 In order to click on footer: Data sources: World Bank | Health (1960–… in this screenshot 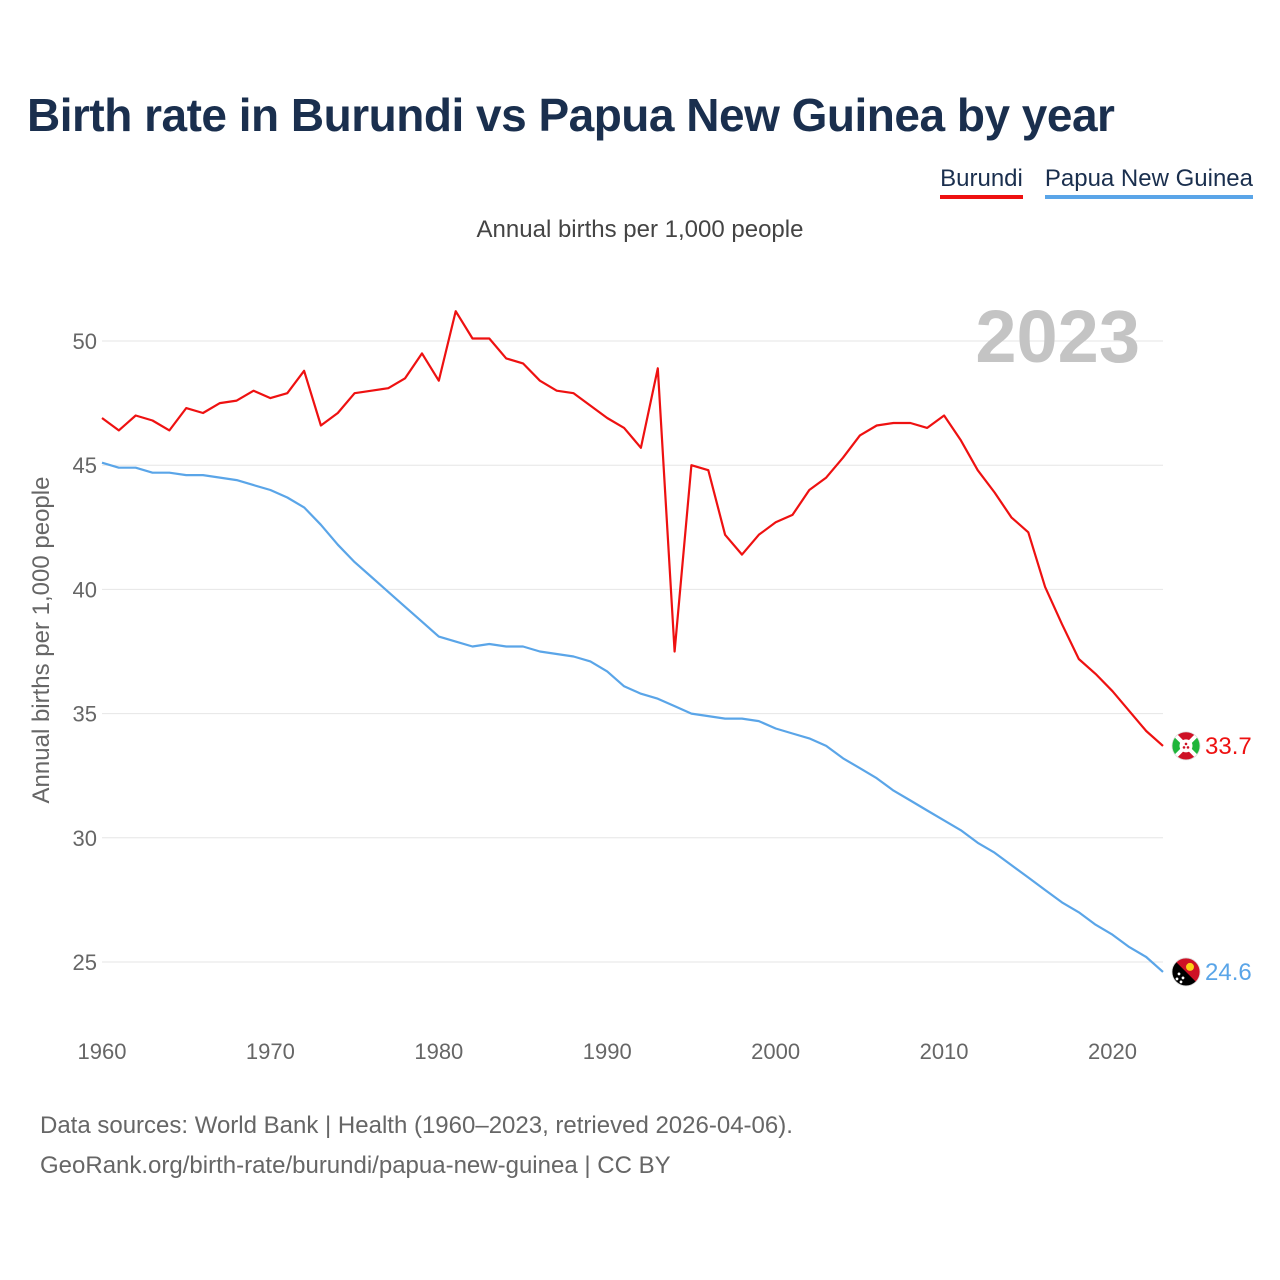, I will do `click(416, 1146)`.